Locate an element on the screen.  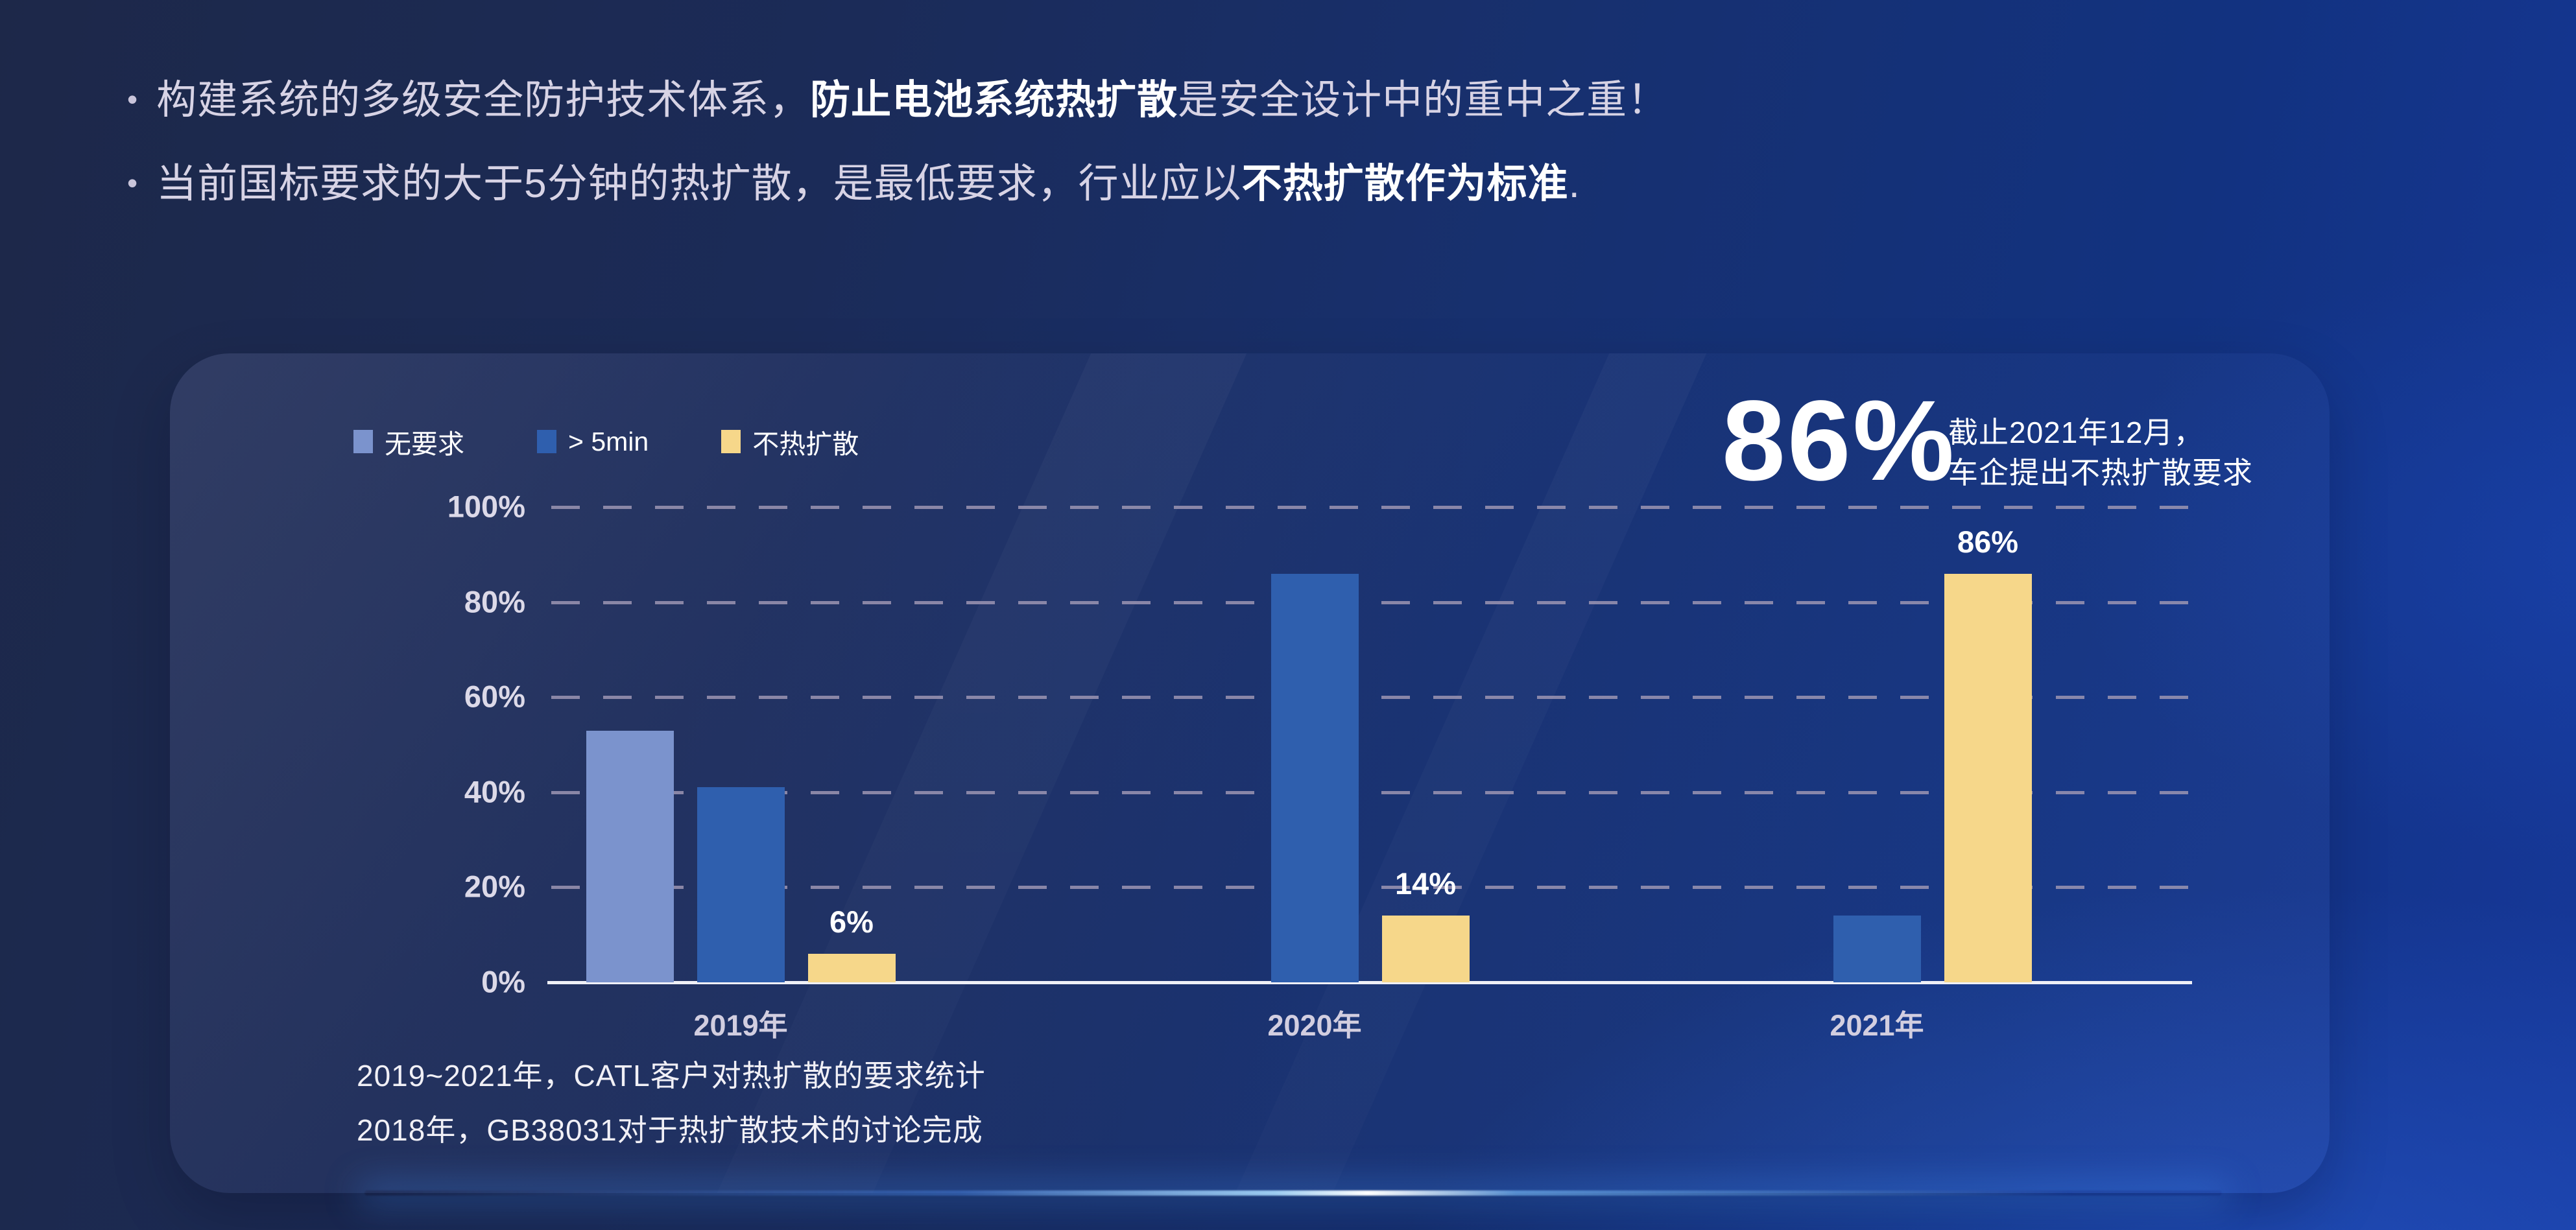
y-tick-label: 80% is located at coordinates (494, 601).